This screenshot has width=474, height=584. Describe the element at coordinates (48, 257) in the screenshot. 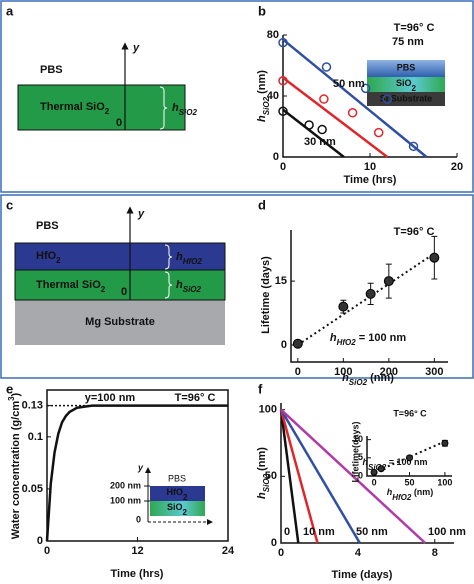

I see `layer-label: HfO2` at that location.